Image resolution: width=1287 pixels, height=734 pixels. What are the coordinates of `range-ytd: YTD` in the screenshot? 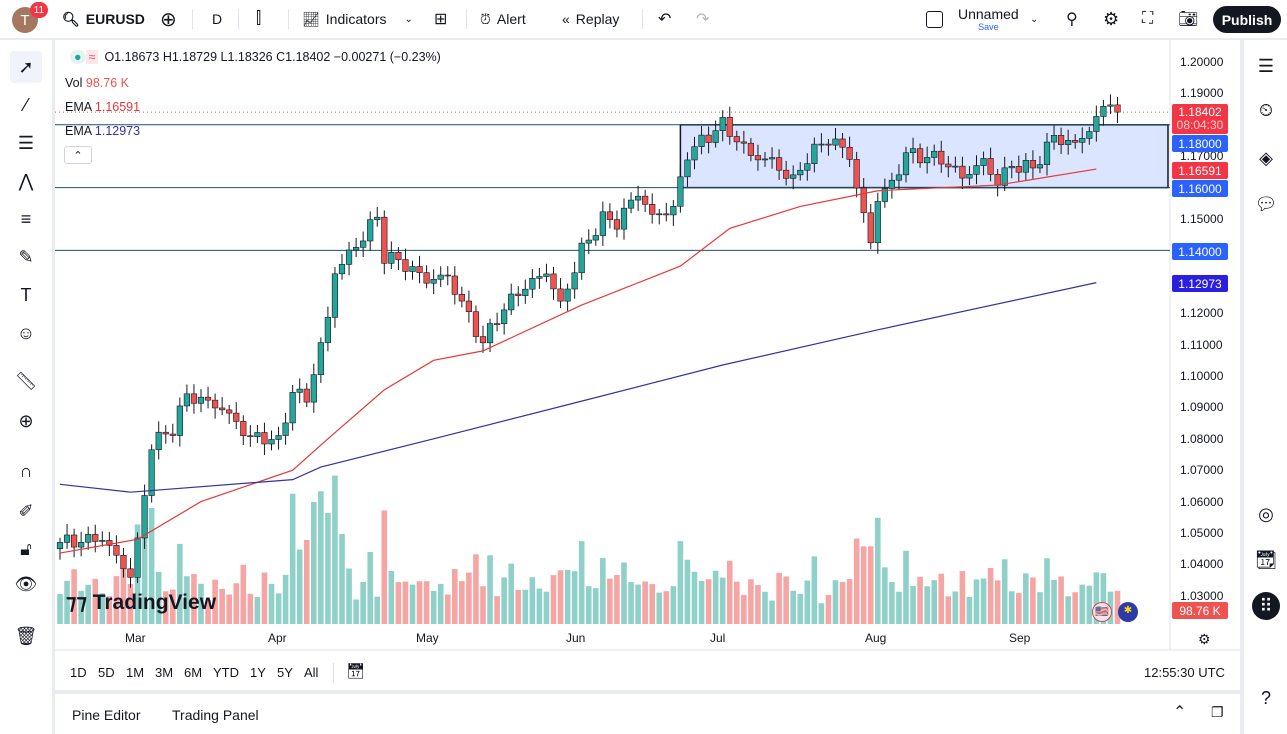 It's located at (226, 672).